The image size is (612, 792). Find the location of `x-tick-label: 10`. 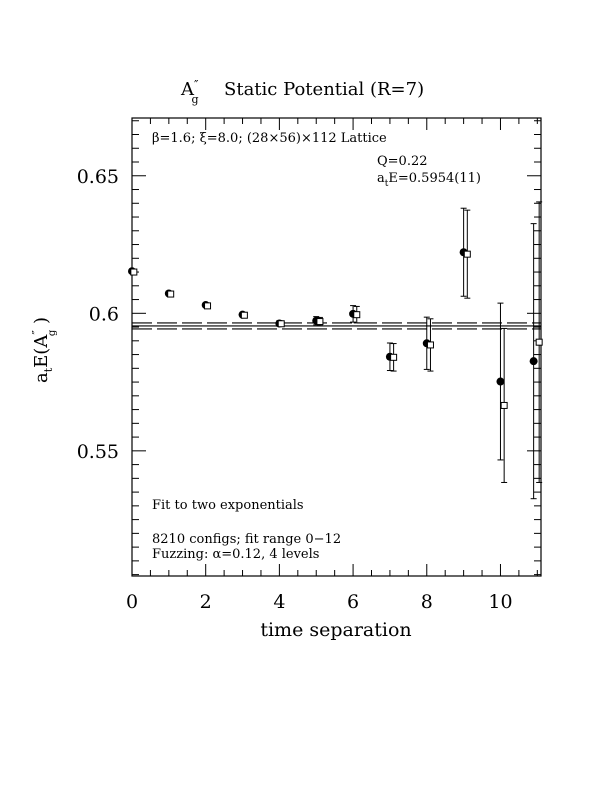

x-tick-label: 10 is located at coordinates (500, 602).